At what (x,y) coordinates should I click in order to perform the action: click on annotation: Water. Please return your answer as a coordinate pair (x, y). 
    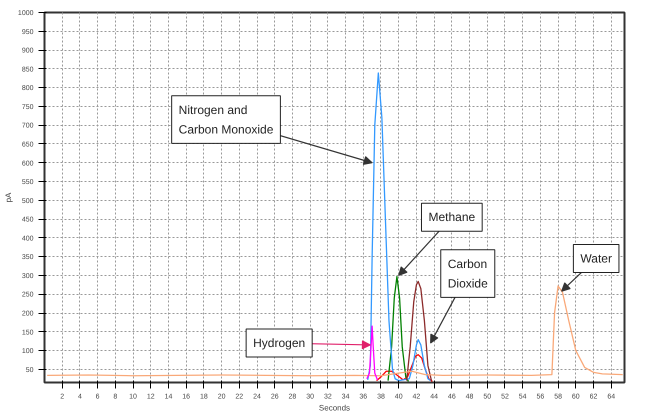
    Looking at the image, I should click on (596, 259).